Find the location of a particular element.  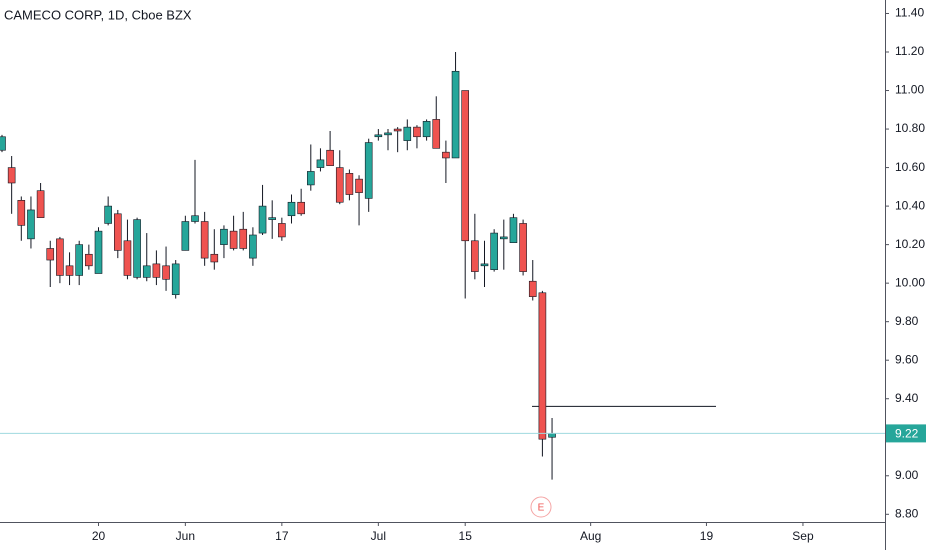

chart-title: CAMECO CORP, 1D, Cboe BZX is located at coordinates (98, 14).